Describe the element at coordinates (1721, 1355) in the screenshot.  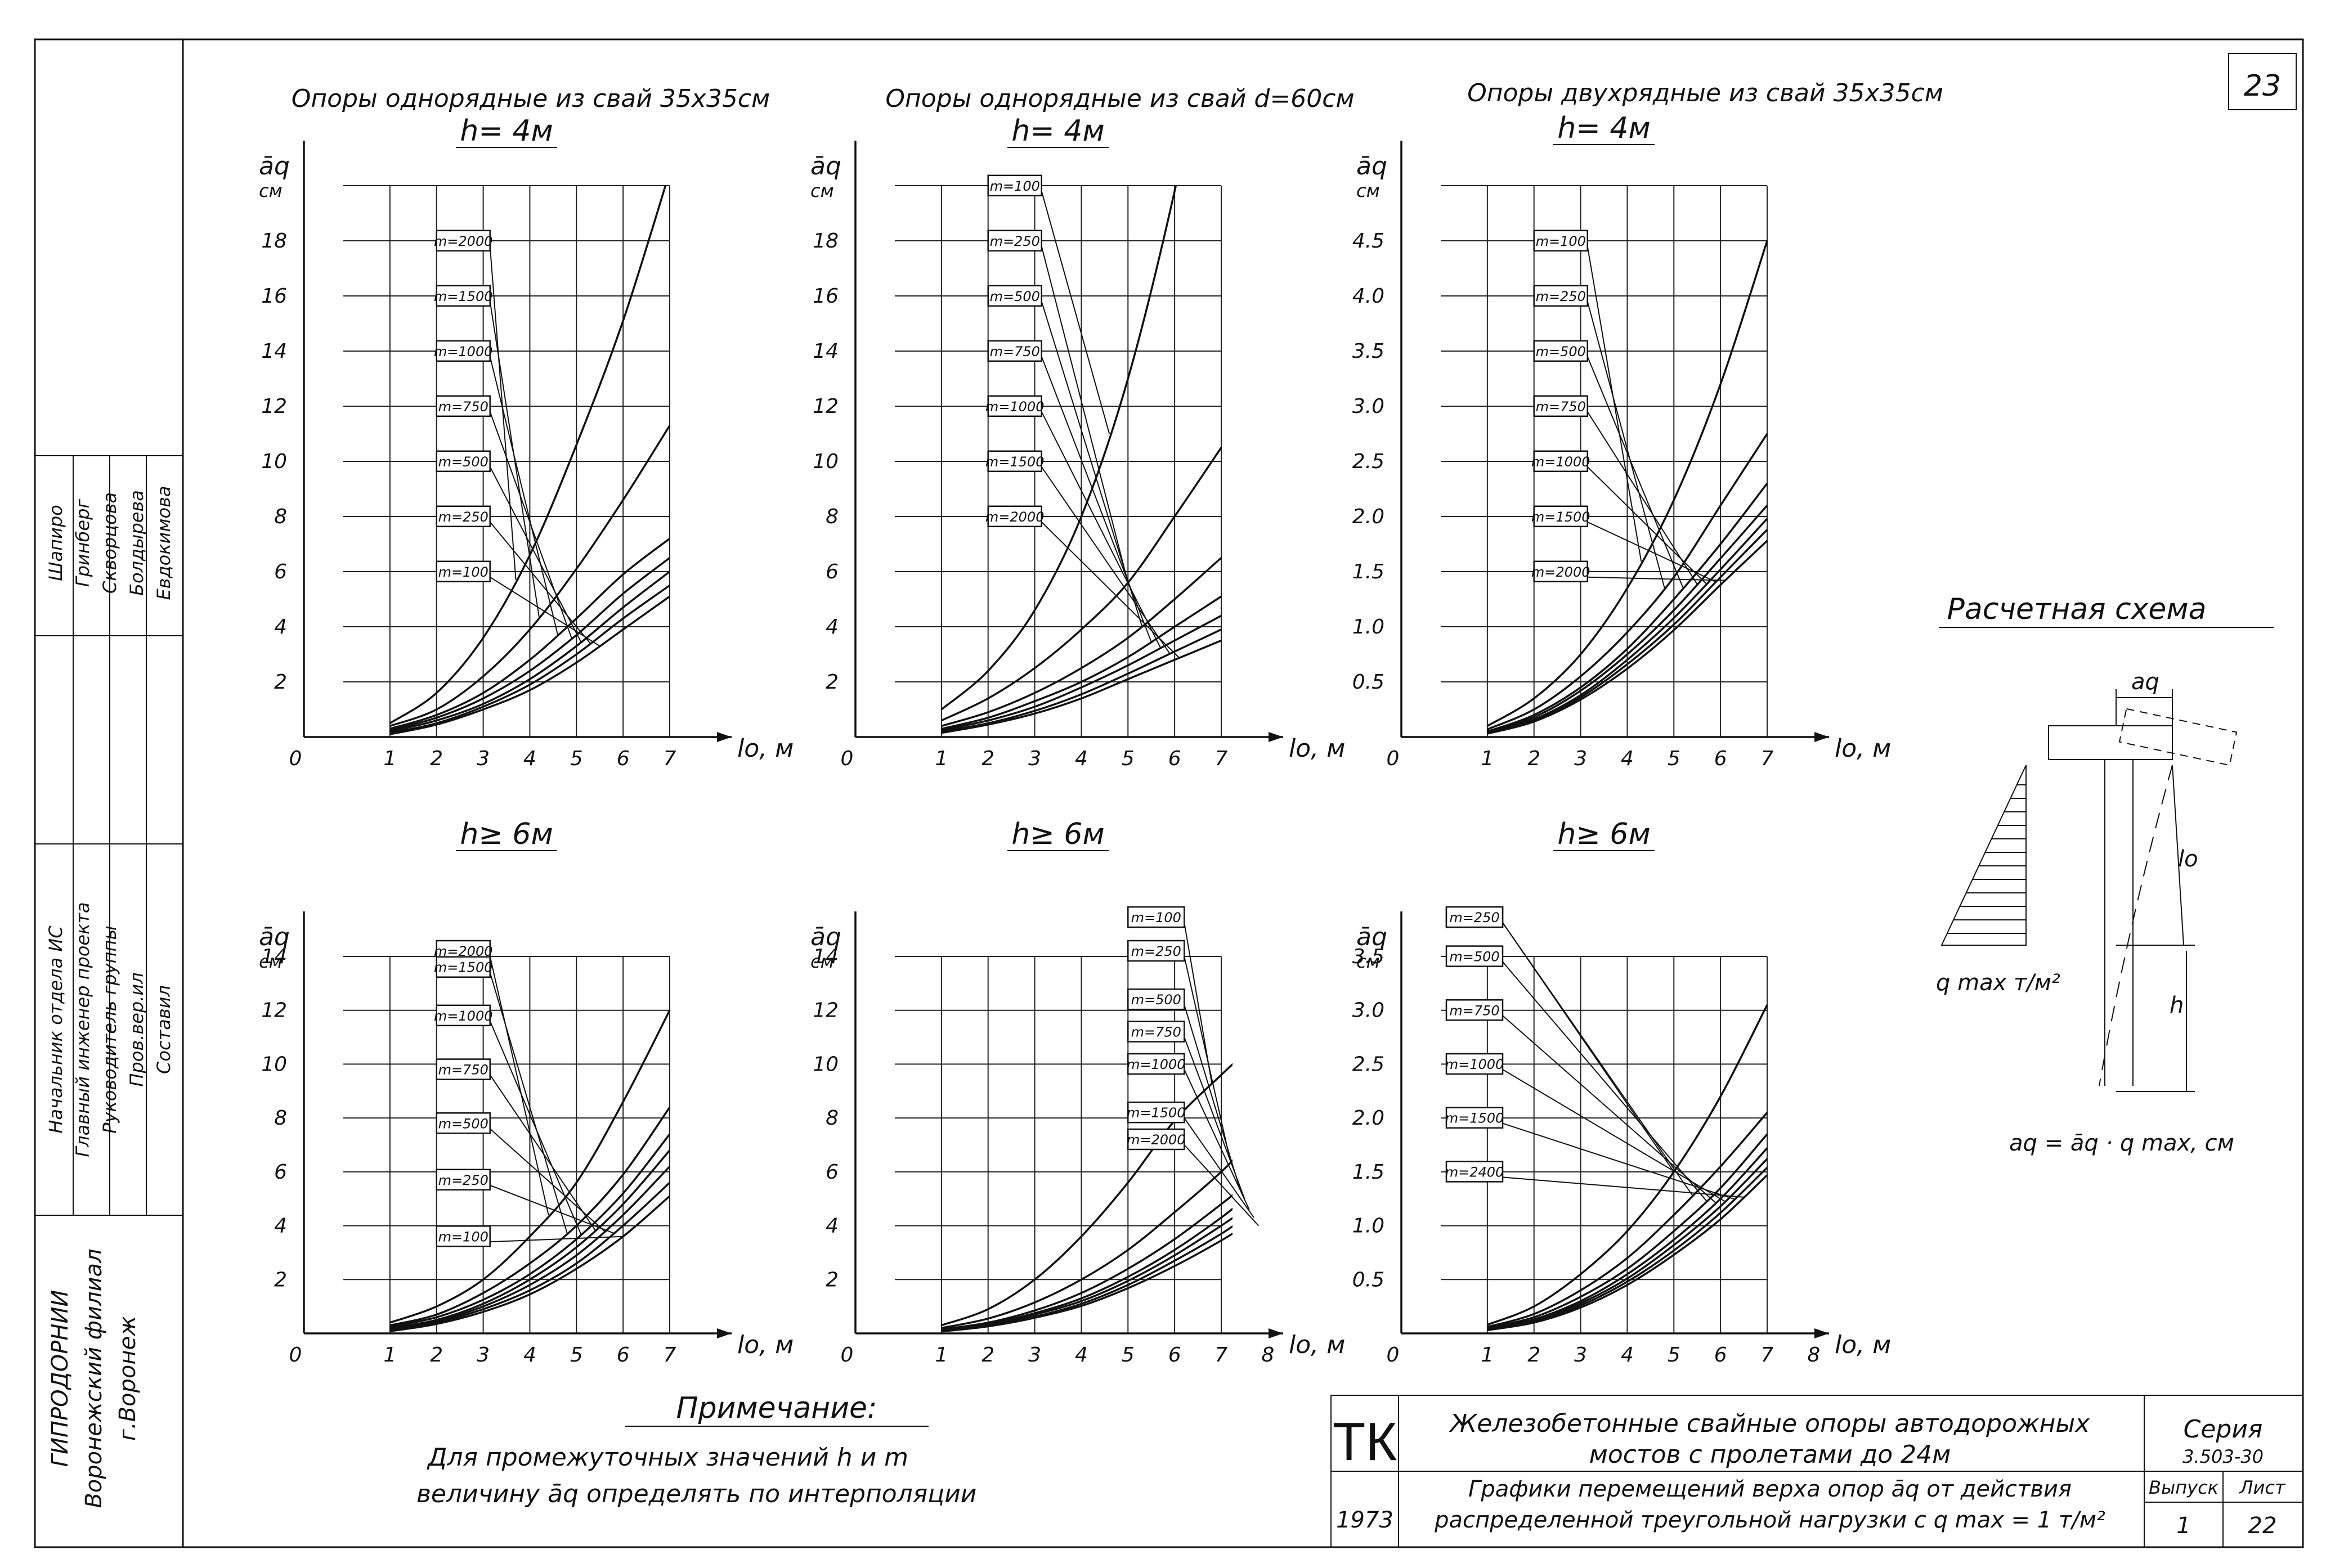
I see `x-tick-label: 6` at that location.